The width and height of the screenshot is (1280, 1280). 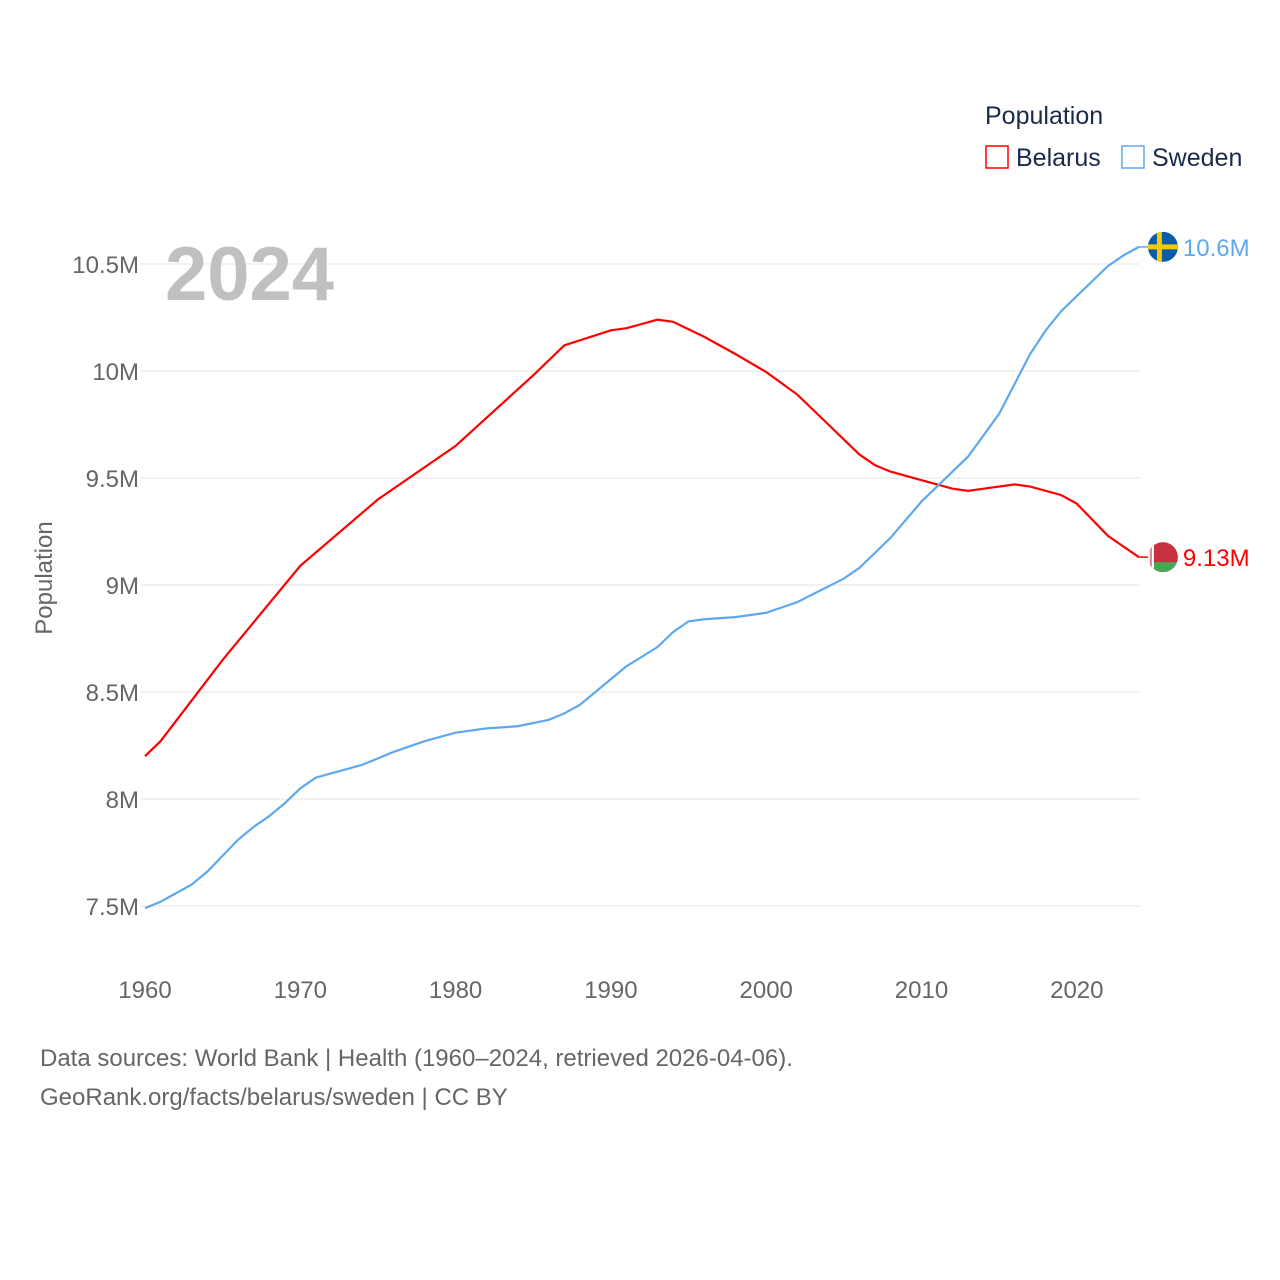 What do you see at coordinates (1162, 557) in the screenshot?
I see `belarus-flag-icon` at bounding box center [1162, 557].